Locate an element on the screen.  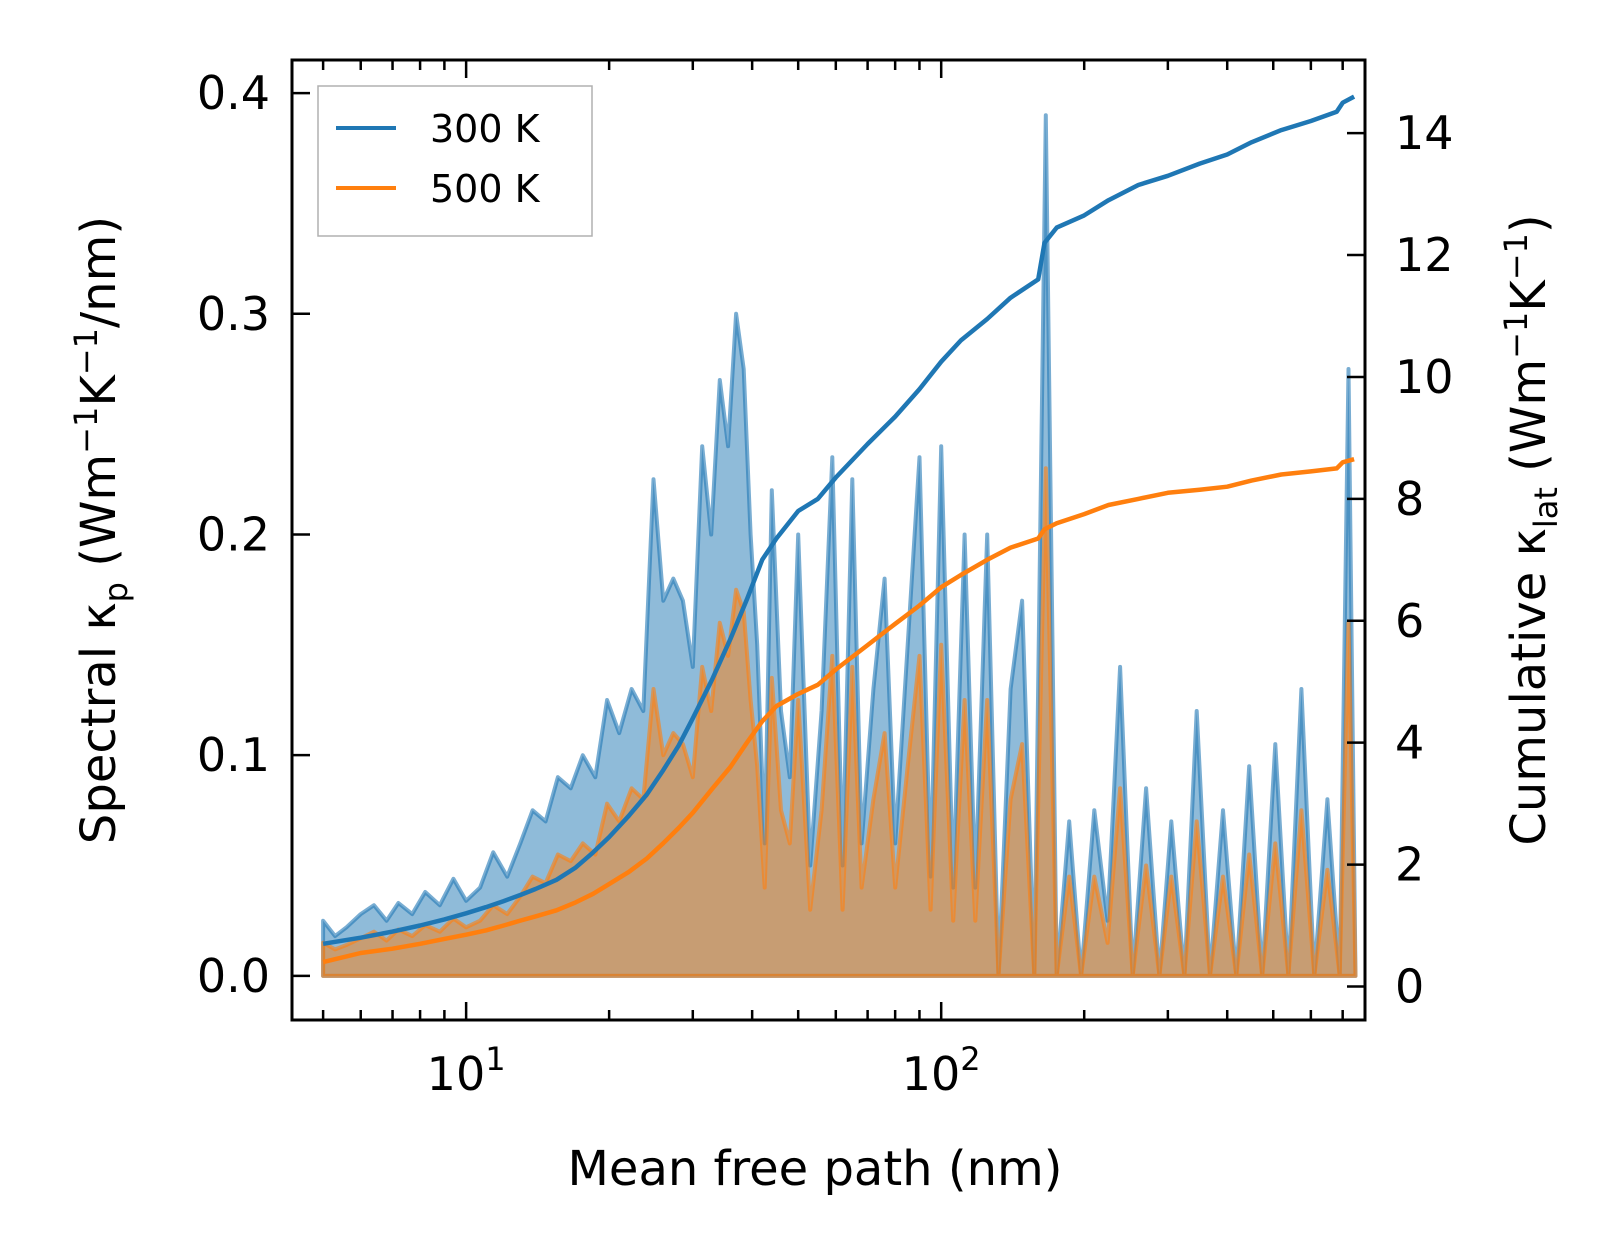
y-right-tick-label: 14 is located at coordinates (1424, 133).